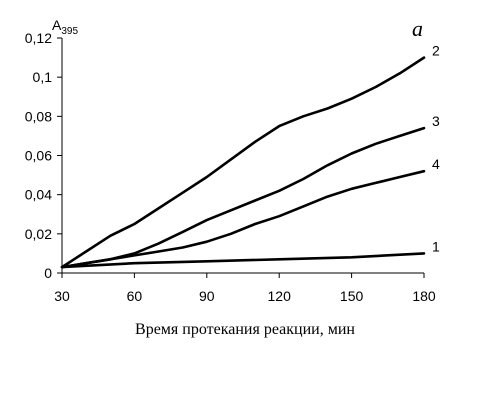 The image size is (504, 407). What do you see at coordinates (43, 77) in the screenshot?
I see `y-tick-label: 0,1` at bounding box center [43, 77].